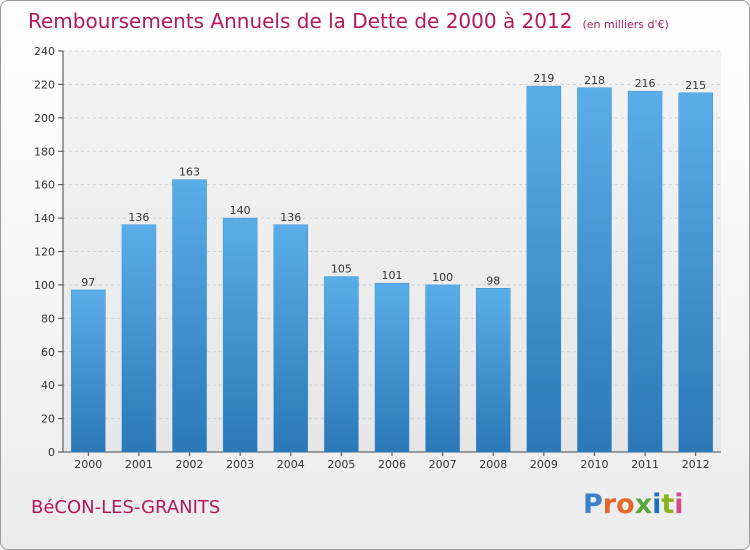 The height and width of the screenshot is (550, 750). I want to click on bar-value-label: 218, so click(594, 80).